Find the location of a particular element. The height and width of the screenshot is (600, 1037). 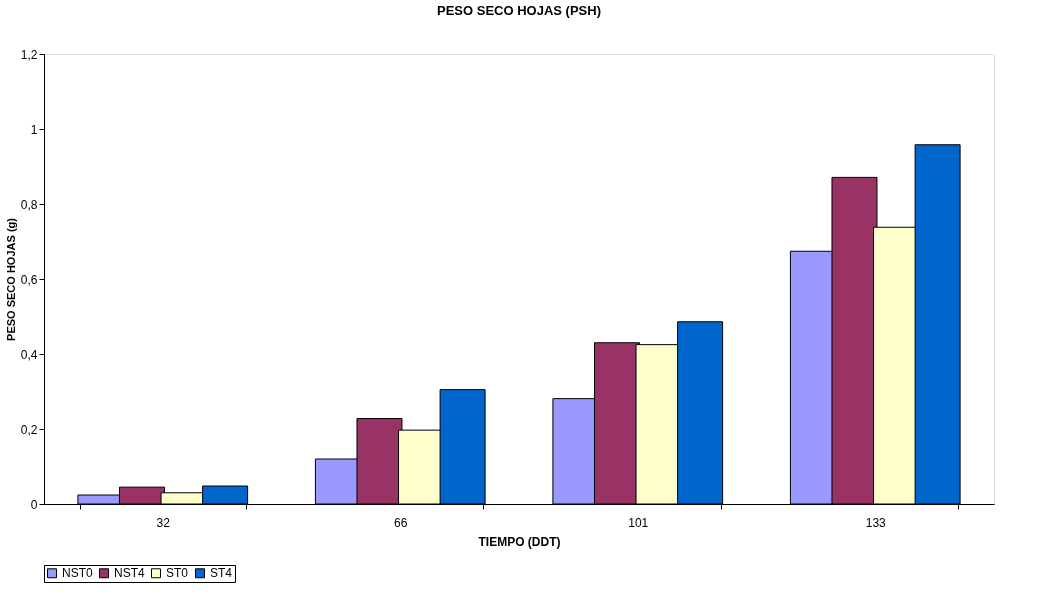

x-tick-label: 32 is located at coordinates (163, 522).